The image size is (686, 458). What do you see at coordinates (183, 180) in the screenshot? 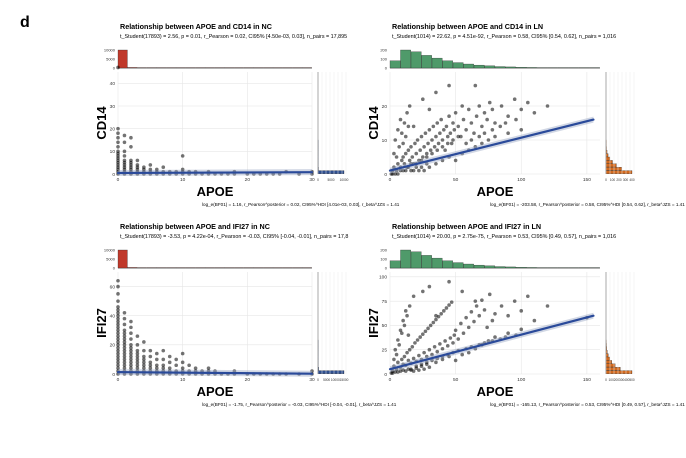
I see `x-tick-label: 10` at bounding box center [183, 180].